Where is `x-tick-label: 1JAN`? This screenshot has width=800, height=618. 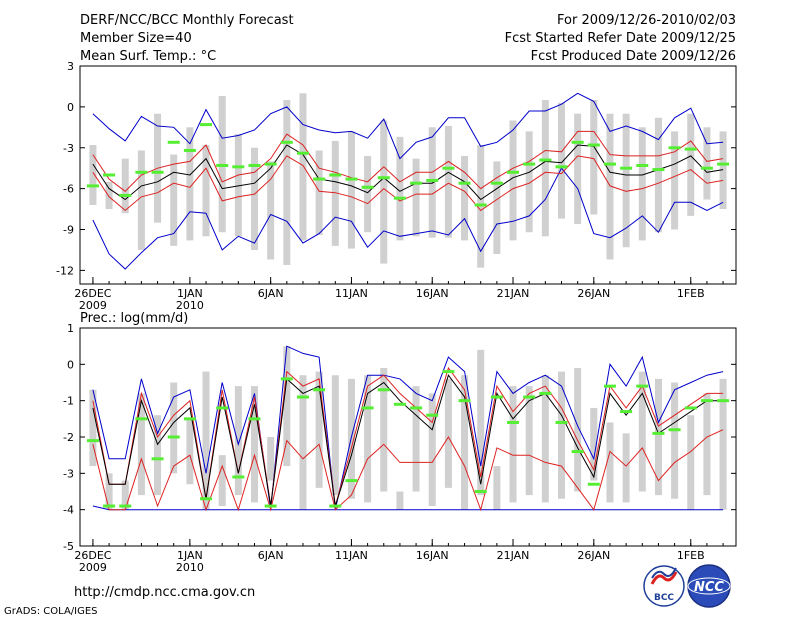
x-tick-label: 1JAN is located at coordinates (190, 555).